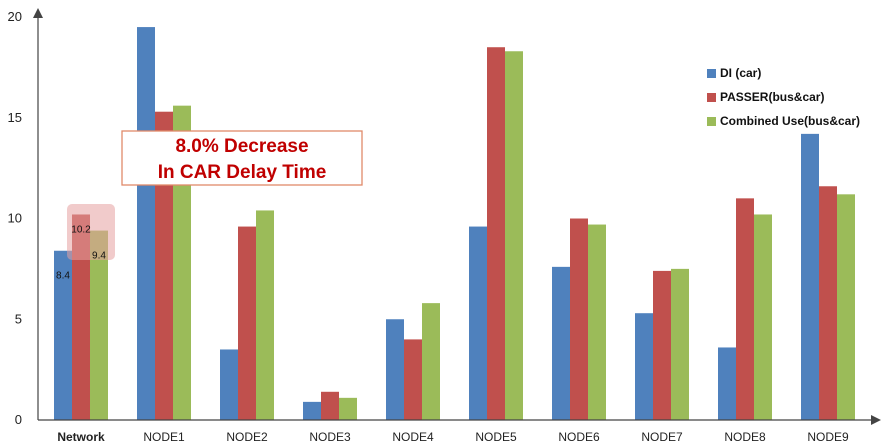 Image resolution: width=882 pixels, height=445 pixels. I want to click on x-axis-arrow, so click(876, 420).